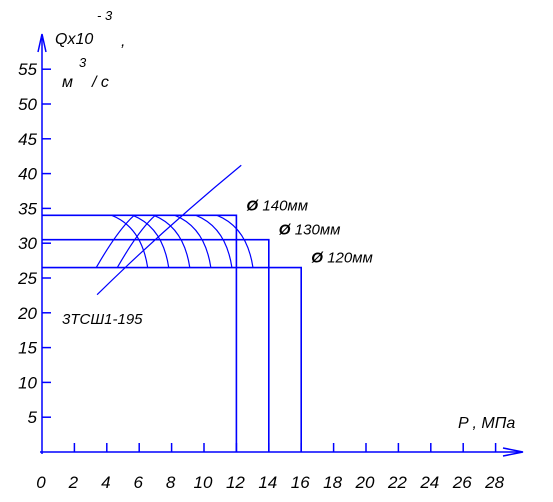  What do you see at coordinates (203, 482) in the screenshot?
I see `x-tick-label: 10` at bounding box center [203, 482].